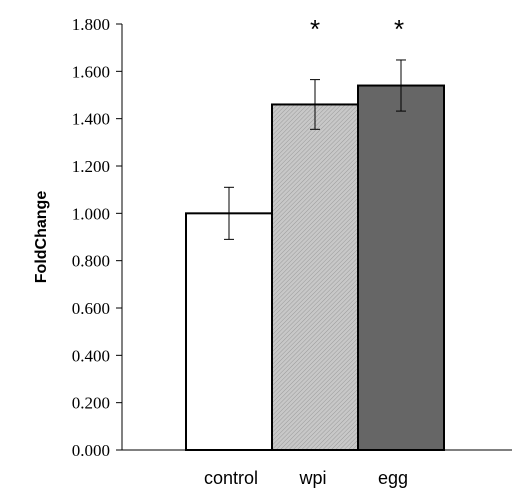  I want to click on significance-labels: * *, so click(357, 29).